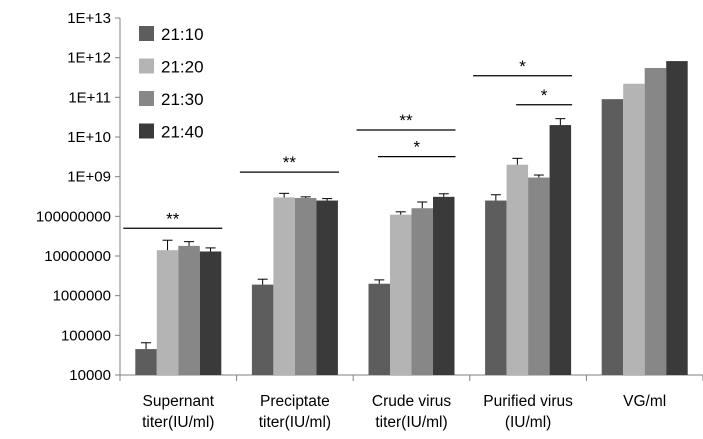 The width and height of the screenshot is (703, 439). I want to click on x-category-label: (IU/ml), so click(528, 422).